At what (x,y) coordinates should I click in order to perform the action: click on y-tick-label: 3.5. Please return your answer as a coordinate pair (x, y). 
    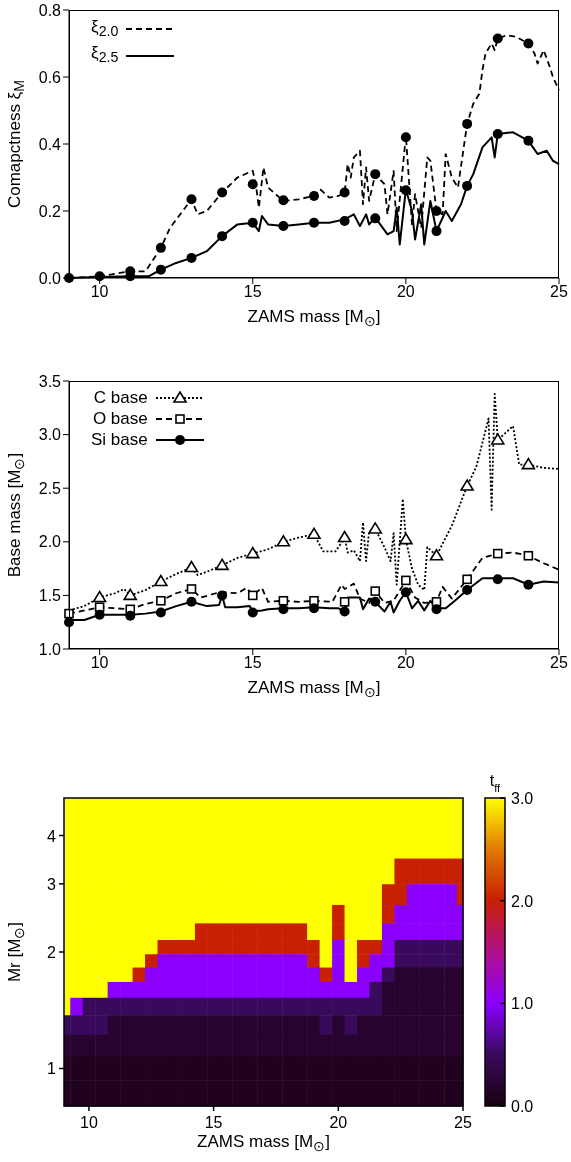
    Looking at the image, I should click on (50, 381).